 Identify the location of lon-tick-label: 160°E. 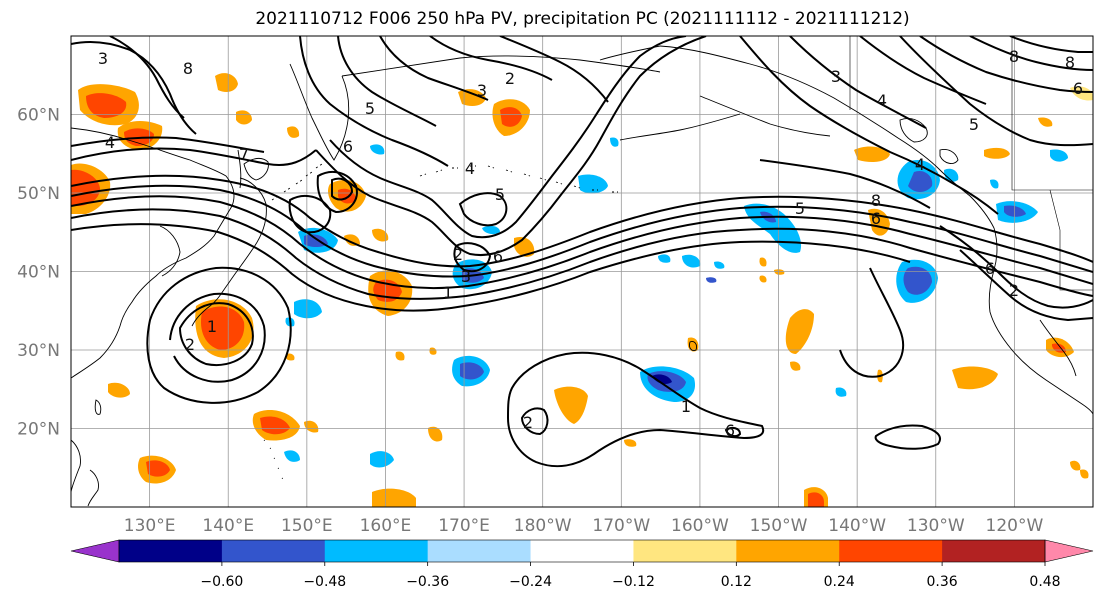
(386, 526).